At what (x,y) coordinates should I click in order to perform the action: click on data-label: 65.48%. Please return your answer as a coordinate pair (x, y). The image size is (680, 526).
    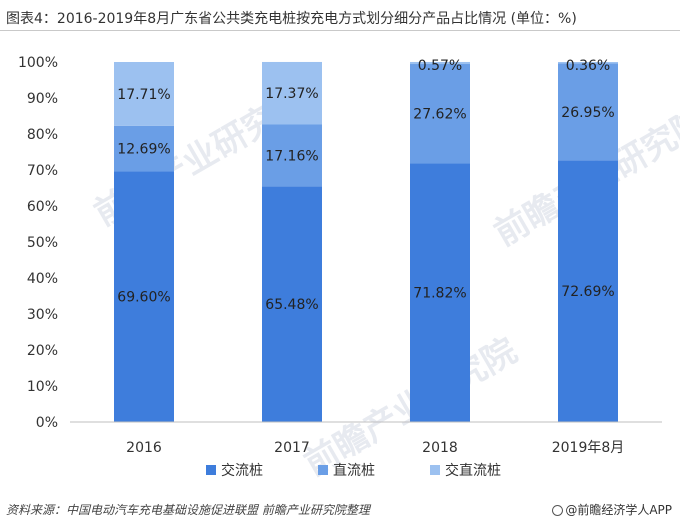
    Looking at the image, I should click on (291, 305).